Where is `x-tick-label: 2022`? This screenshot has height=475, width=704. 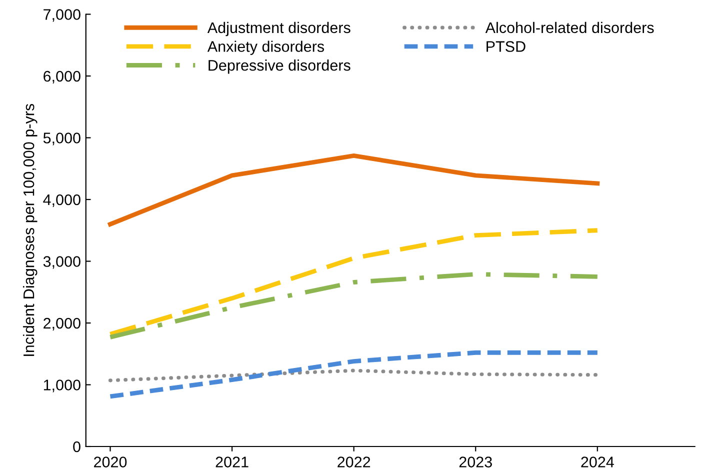
x-tick-label: 2022 is located at coordinates (354, 462).